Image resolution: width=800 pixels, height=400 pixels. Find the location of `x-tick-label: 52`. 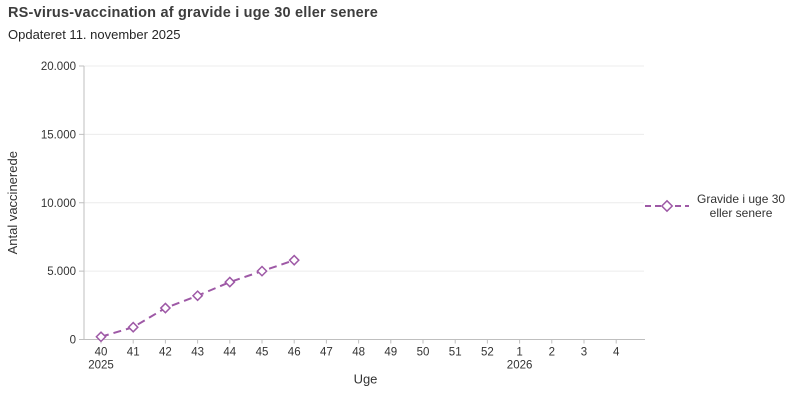

x-tick-label: 52 is located at coordinates (487, 353).